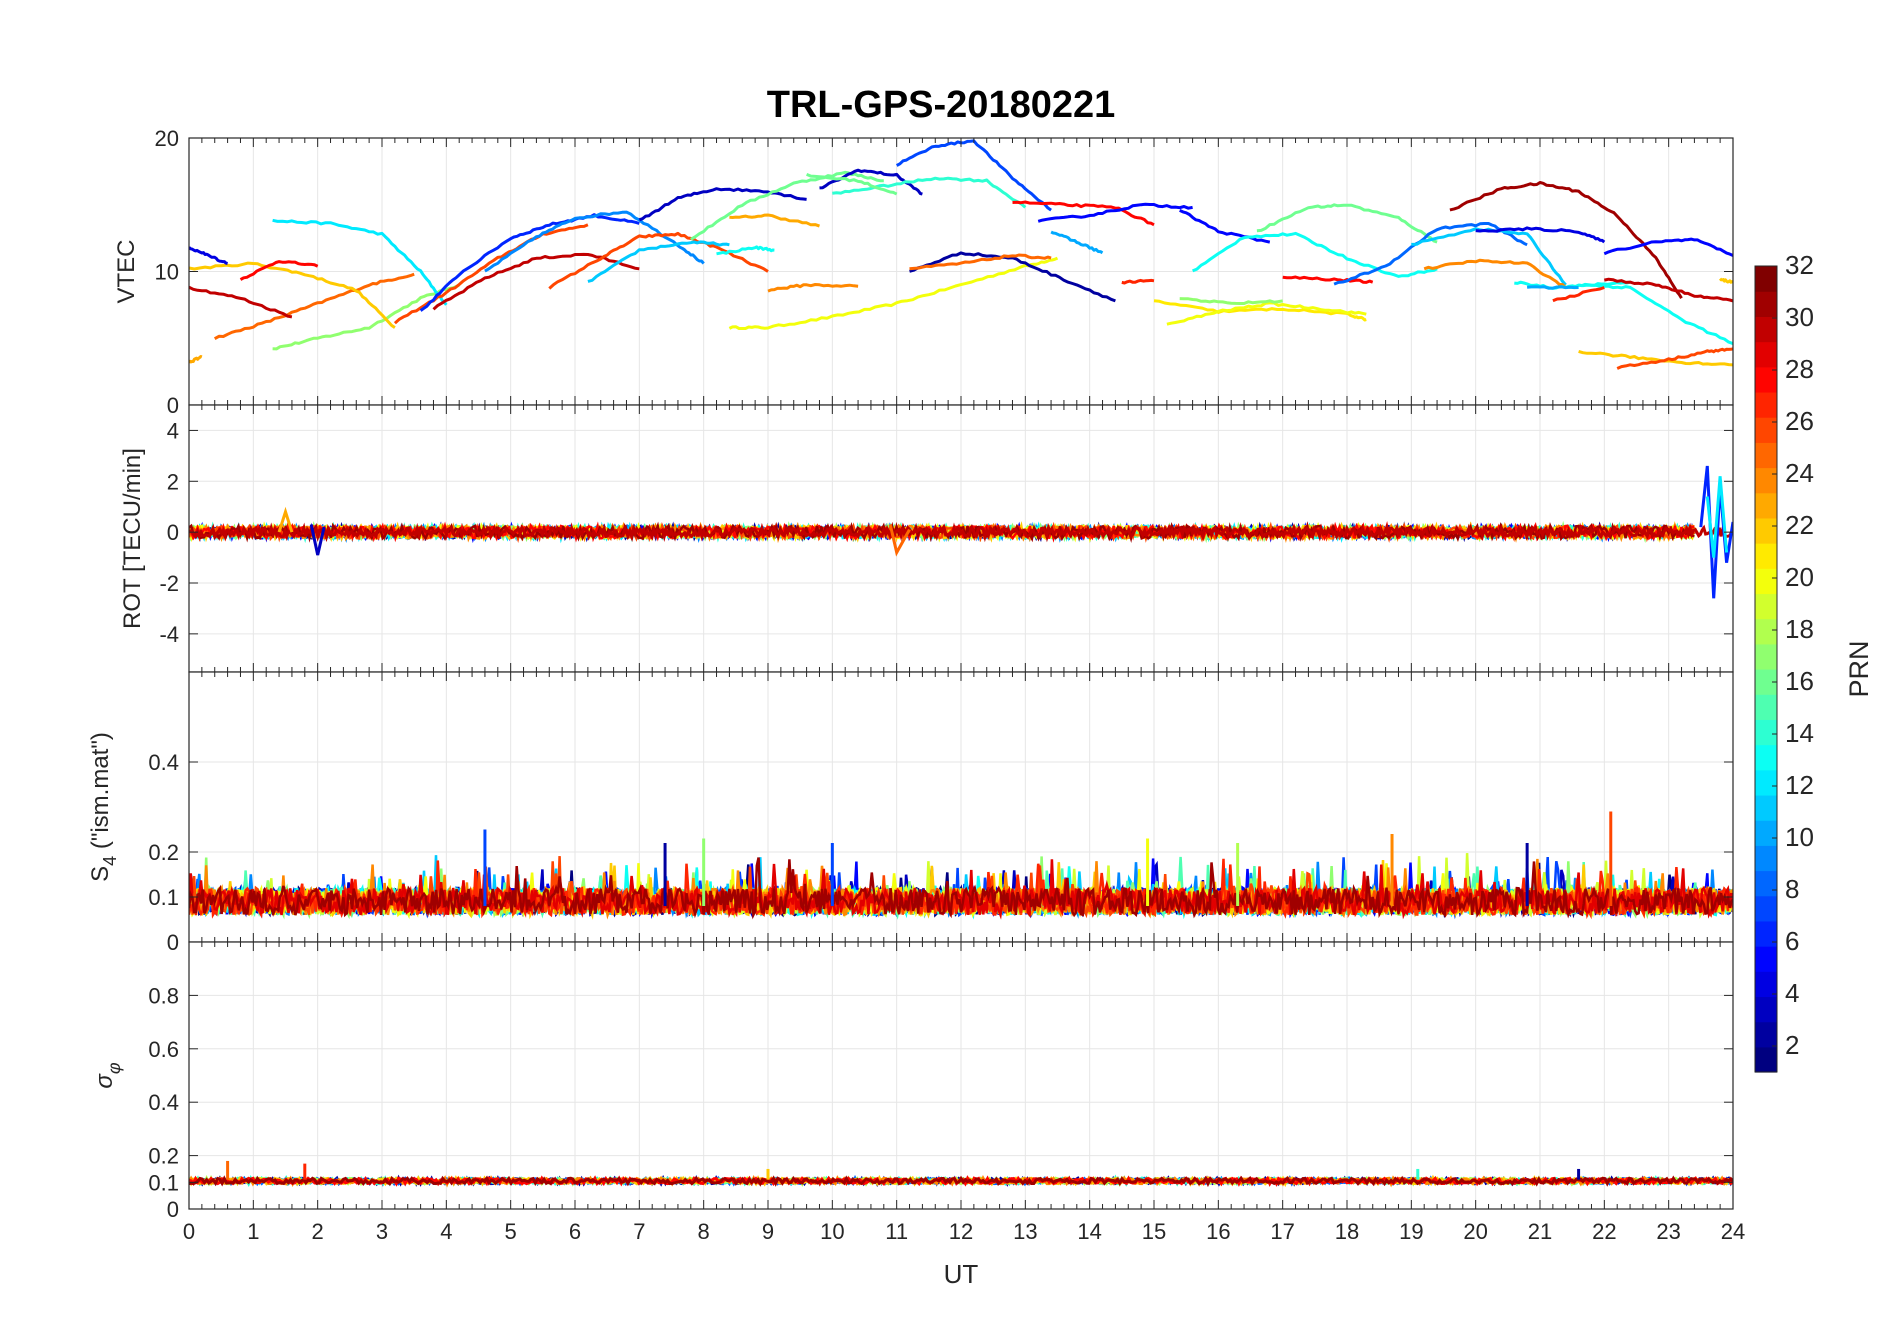 This screenshot has height=1330, width=1902. Describe the element at coordinates (961, 1181) in the screenshot. I see `sigma-series-line` at that location.